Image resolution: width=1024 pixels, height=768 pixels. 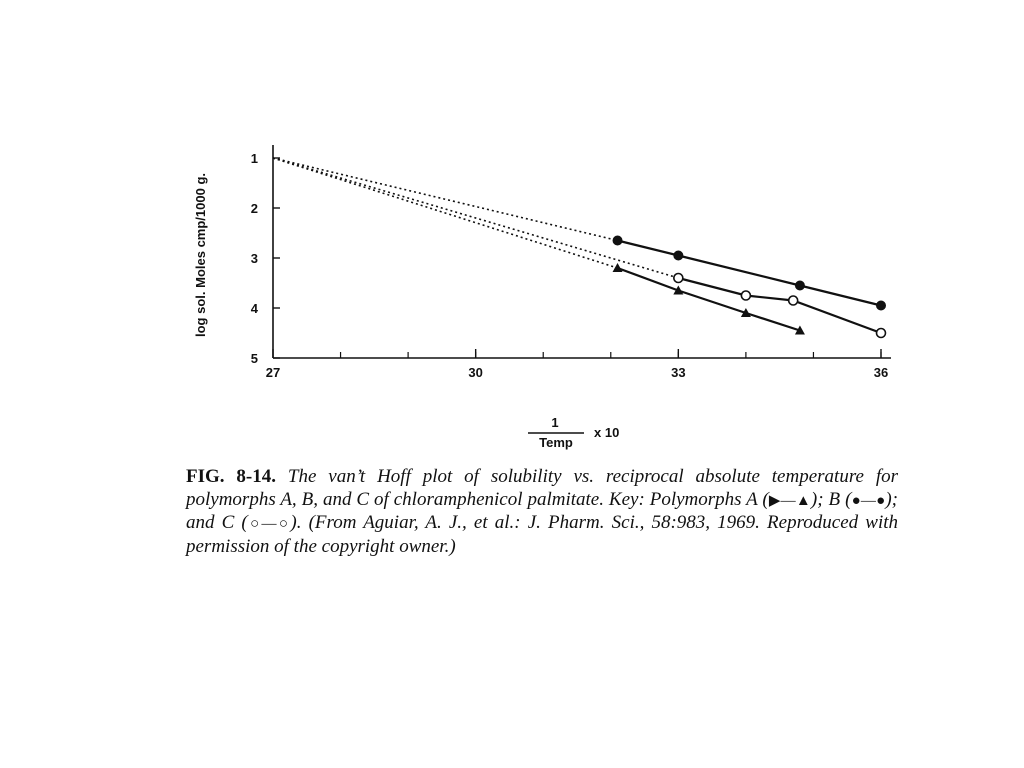 What do you see at coordinates (573, 432) in the screenshot?
I see `x-axis-label: 1 Temp x 10` at bounding box center [573, 432].